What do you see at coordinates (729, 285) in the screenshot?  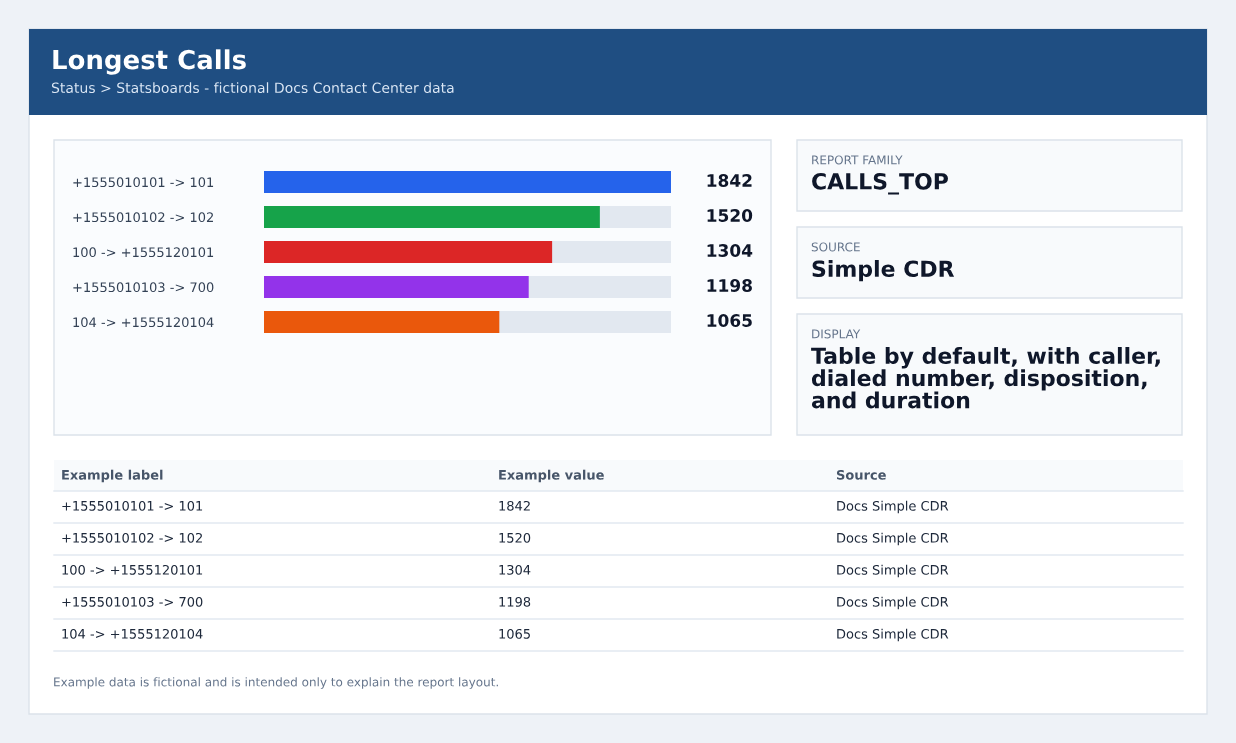 I see `data-label: 1198` at bounding box center [729, 285].